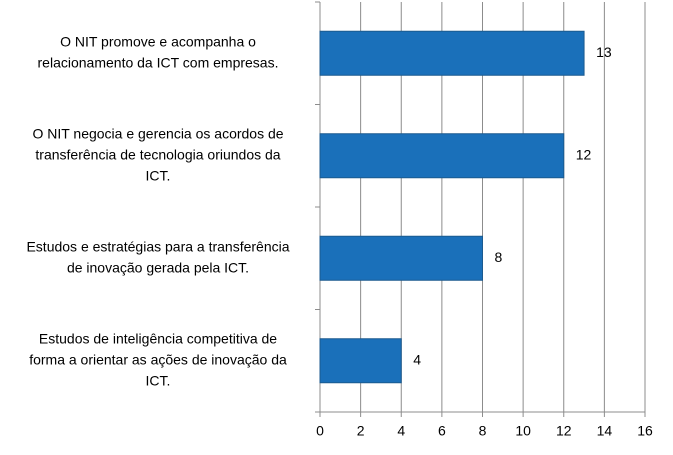  I want to click on x-tick-label: 0, so click(320, 431).